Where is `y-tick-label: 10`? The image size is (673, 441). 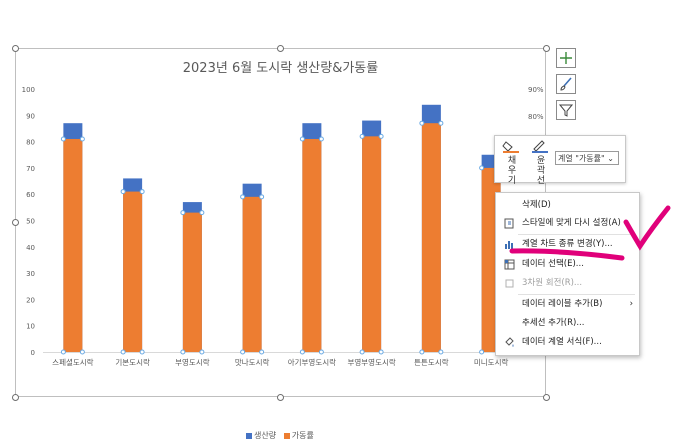 y-tick-label: 10 is located at coordinates (30, 327).